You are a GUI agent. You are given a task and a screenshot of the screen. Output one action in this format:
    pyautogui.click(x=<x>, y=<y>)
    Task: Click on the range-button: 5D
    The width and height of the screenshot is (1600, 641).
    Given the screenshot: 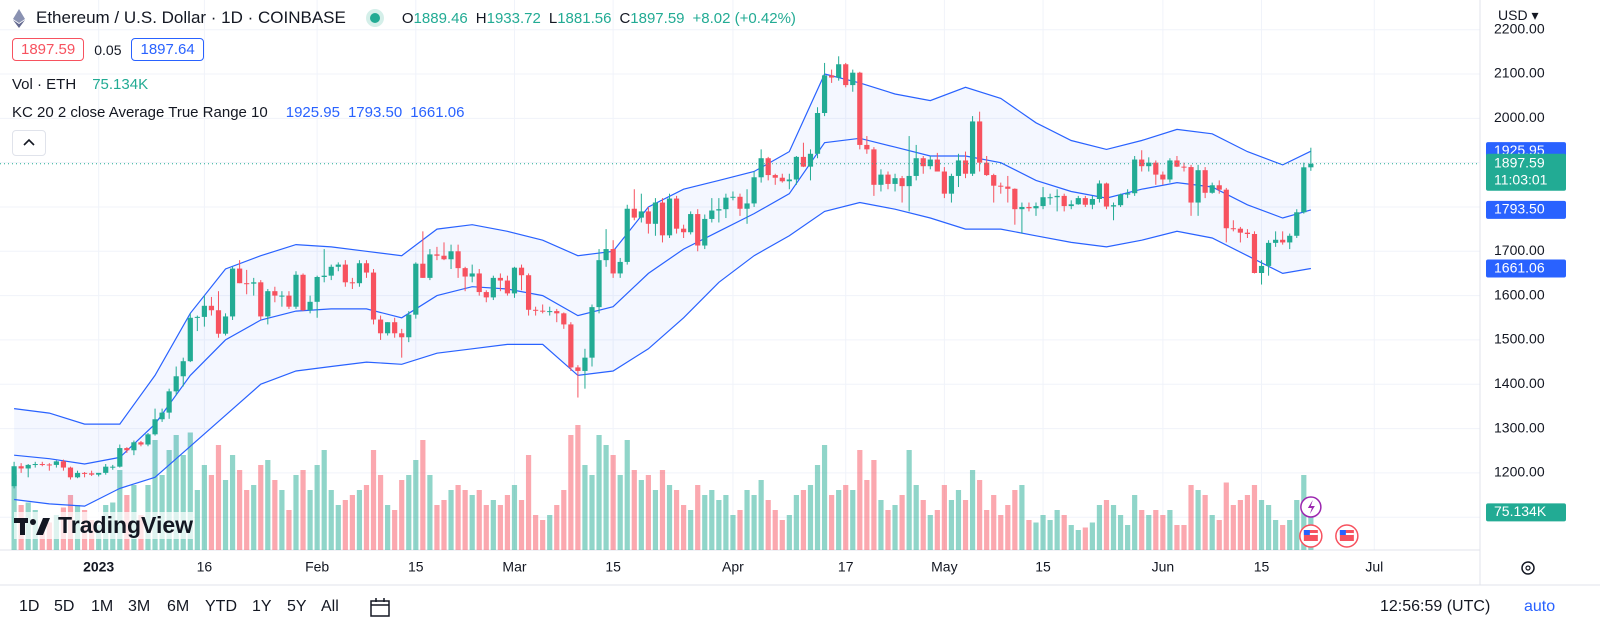 What is the action you would take?
    pyautogui.click(x=64, y=606)
    